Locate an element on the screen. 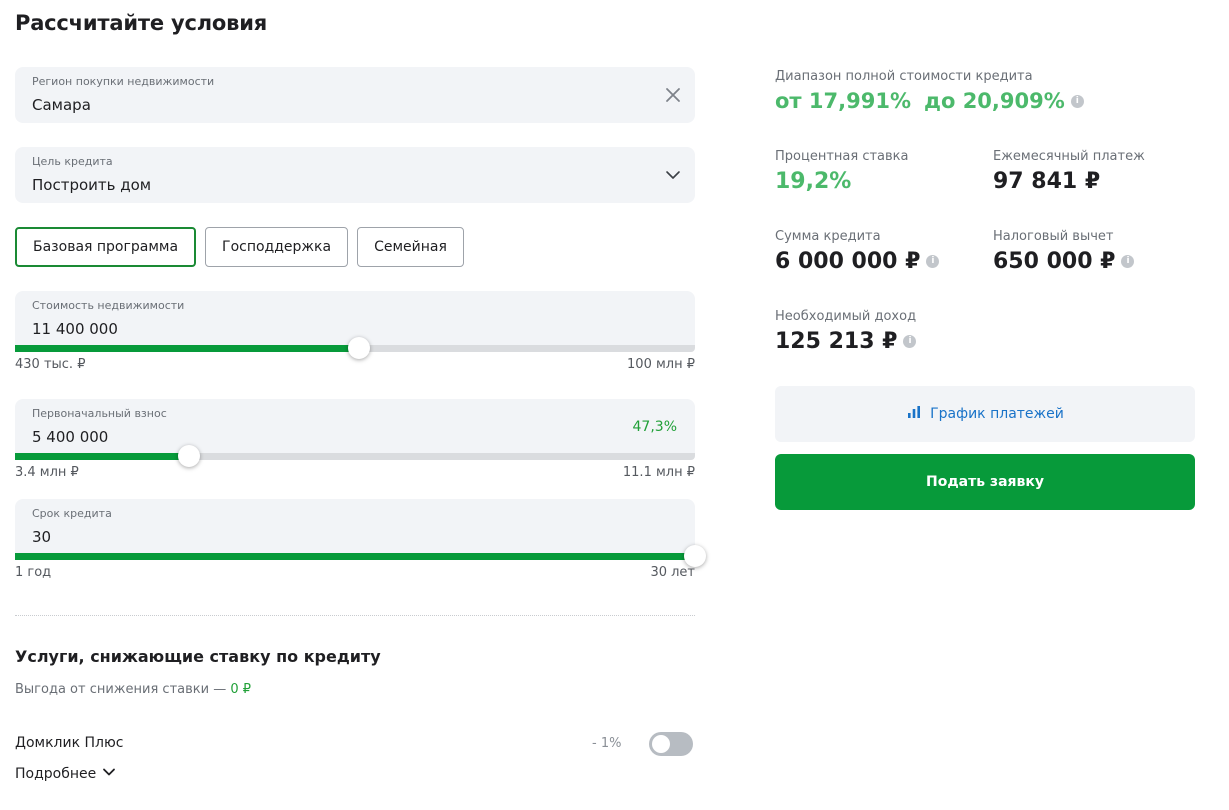 The width and height of the screenshot is (1229, 810). payment-schedule-button: График платежей is located at coordinates (985, 414).